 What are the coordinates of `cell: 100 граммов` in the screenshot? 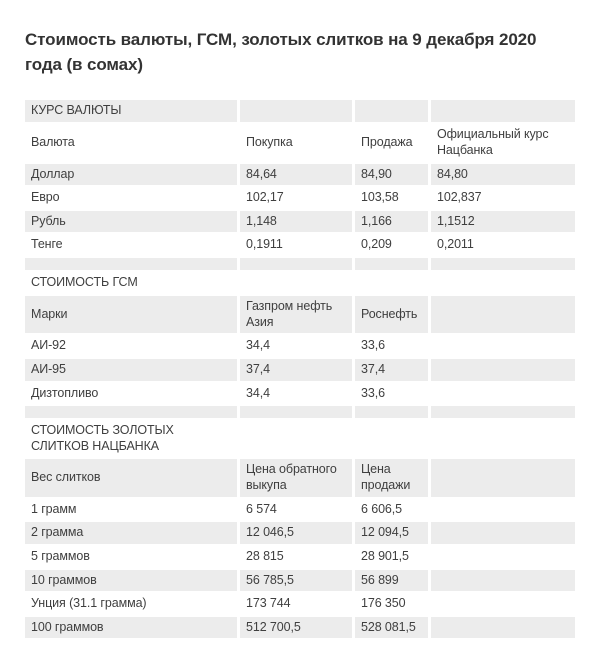 It's located at (131, 627).